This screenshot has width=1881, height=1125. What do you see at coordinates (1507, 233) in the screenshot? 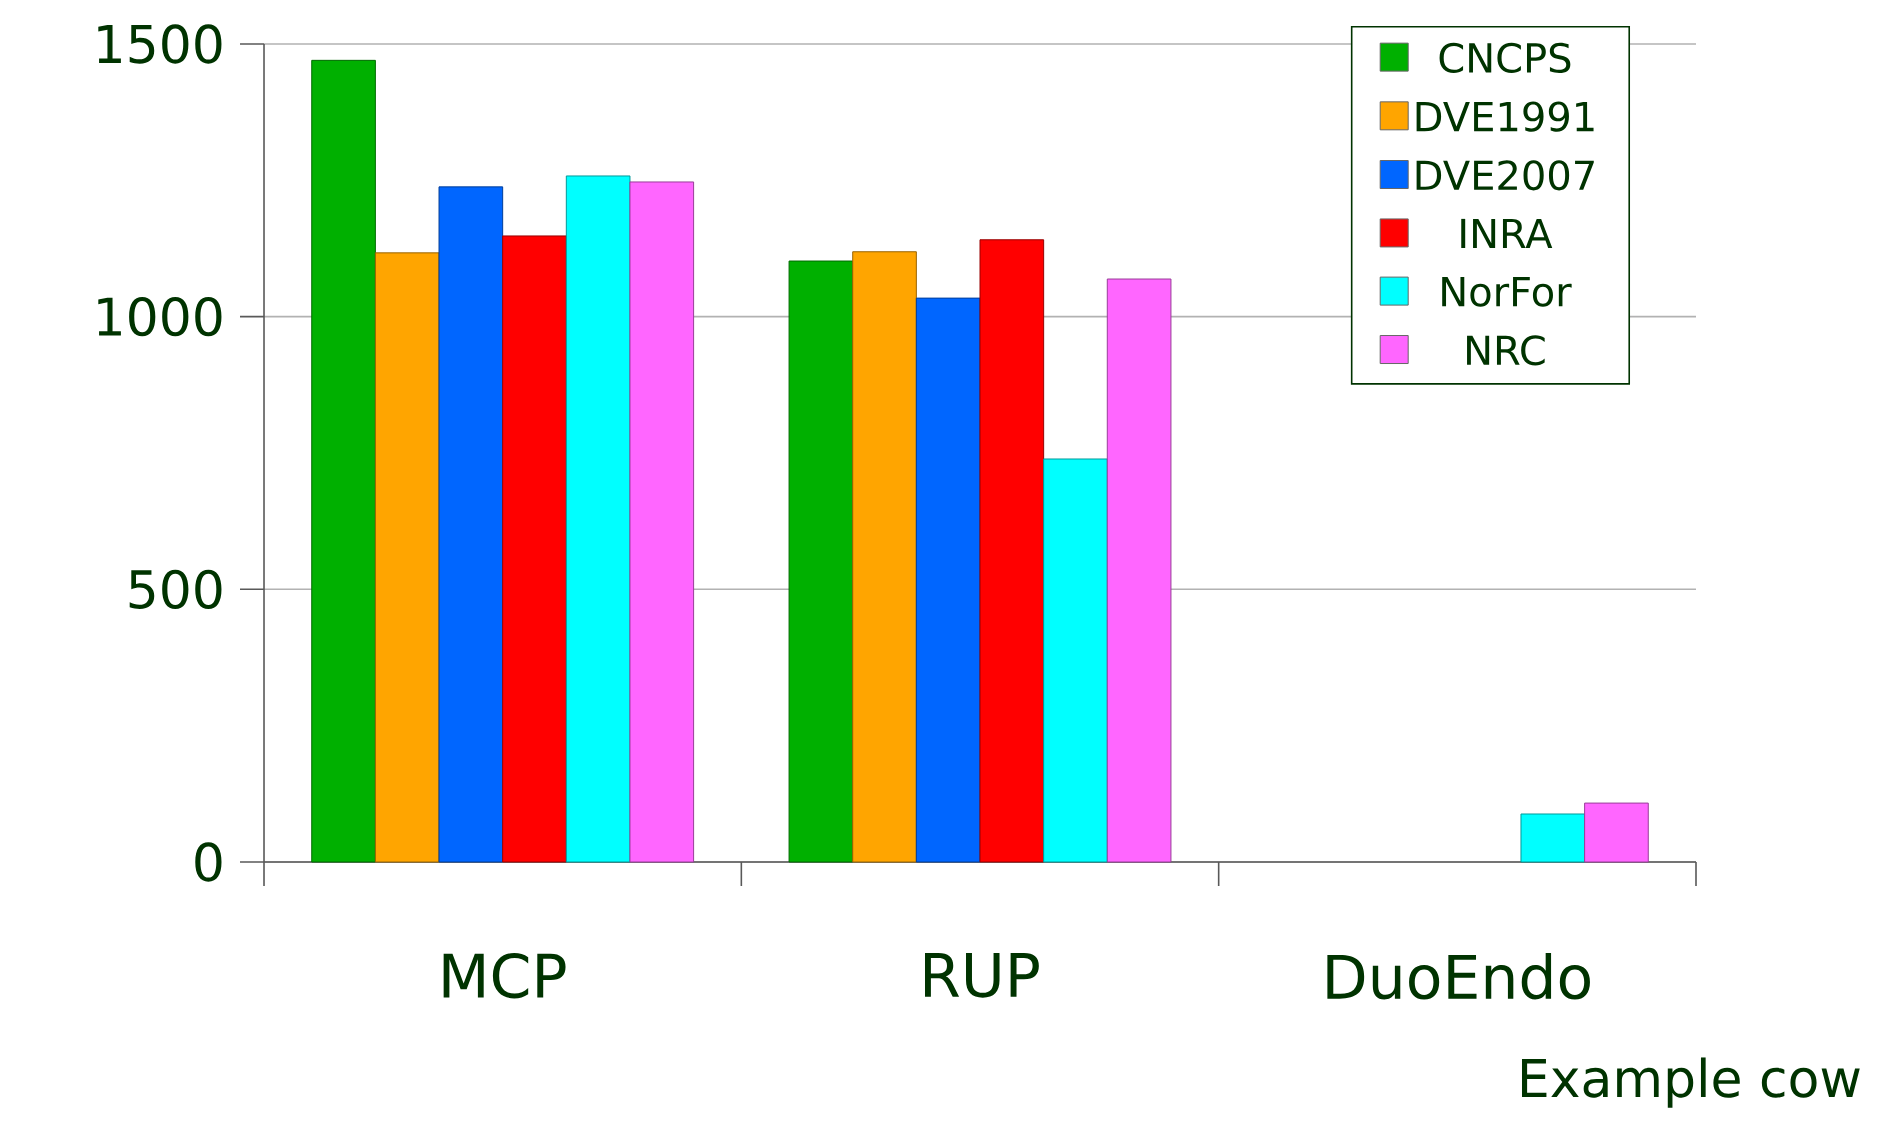
I see `legend-label: INRA` at bounding box center [1507, 233].